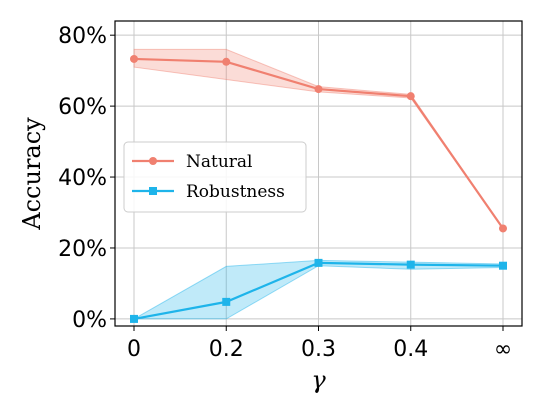  Describe the element at coordinates (219, 162) in the screenshot. I see `legend-label-natural: Natural` at that location.